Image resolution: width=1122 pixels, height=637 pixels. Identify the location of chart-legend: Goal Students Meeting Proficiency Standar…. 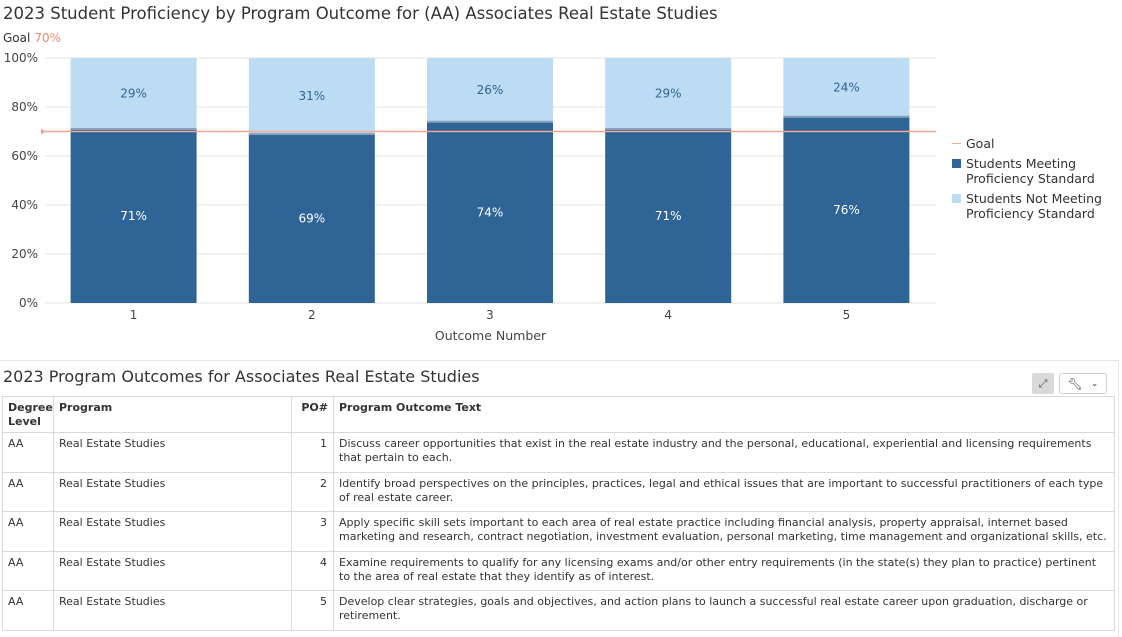
(1027, 181).